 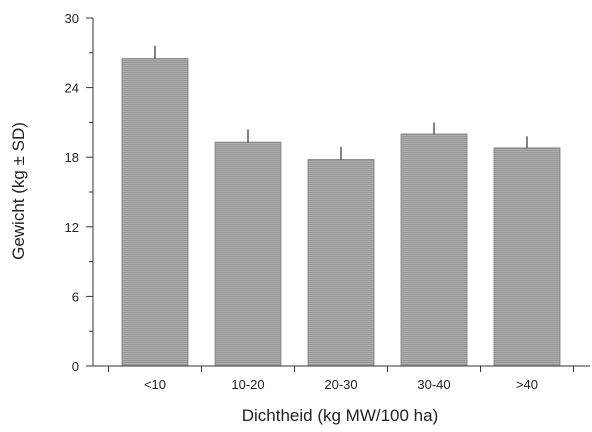 I want to click on x-tick-label-0: <10, so click(x=155, y=384).